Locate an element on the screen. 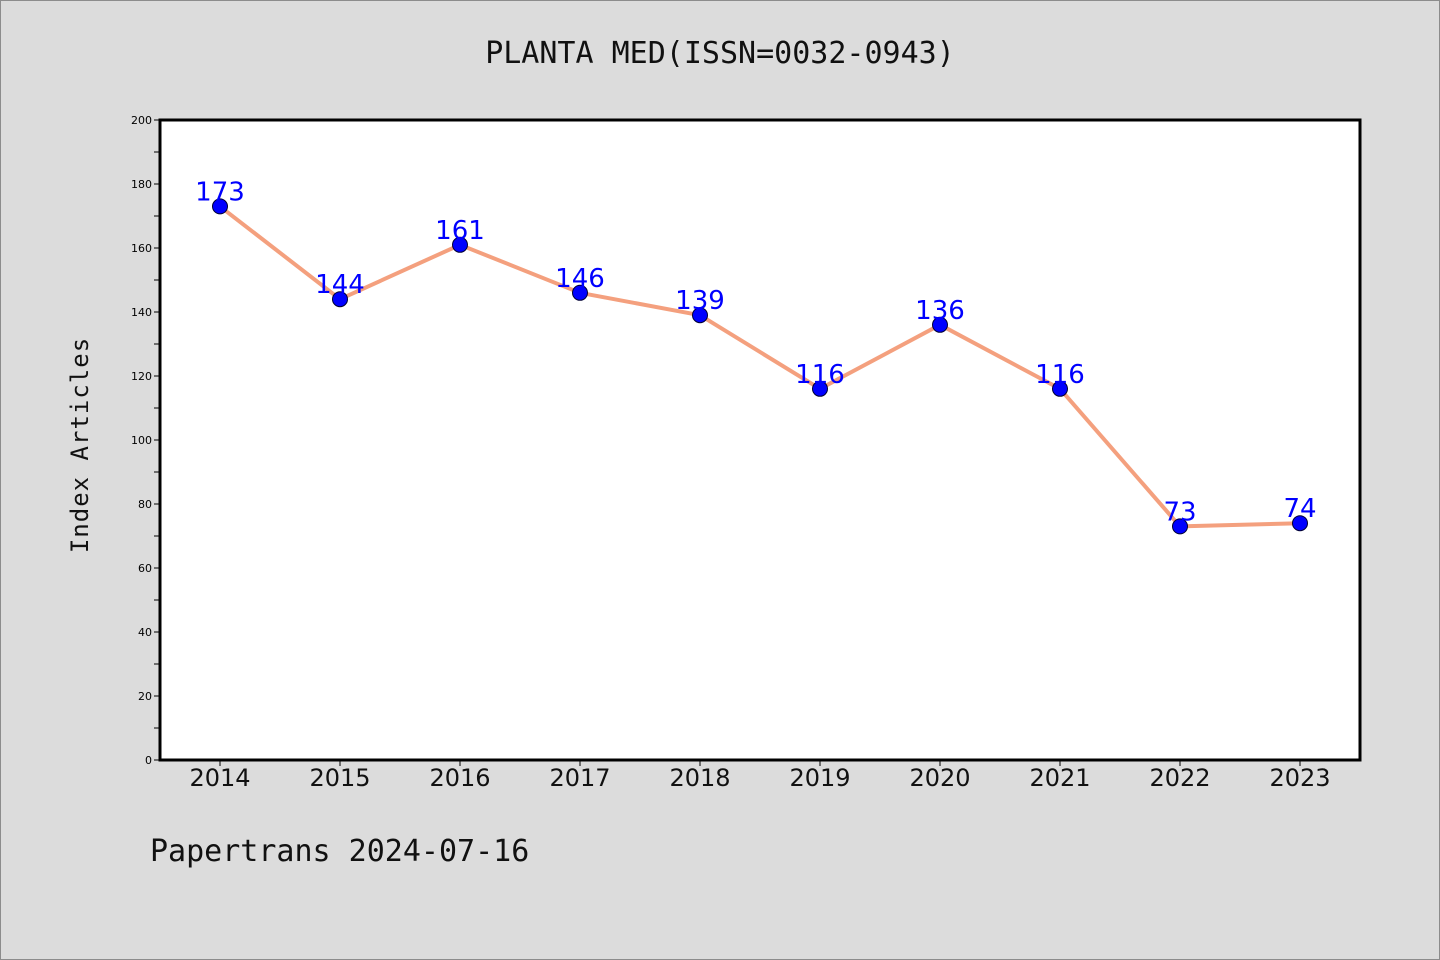 Image resolution: width=1440 pixels, height=960 pixels. y-tick-label: 40 is located at coordinates (145, 632).